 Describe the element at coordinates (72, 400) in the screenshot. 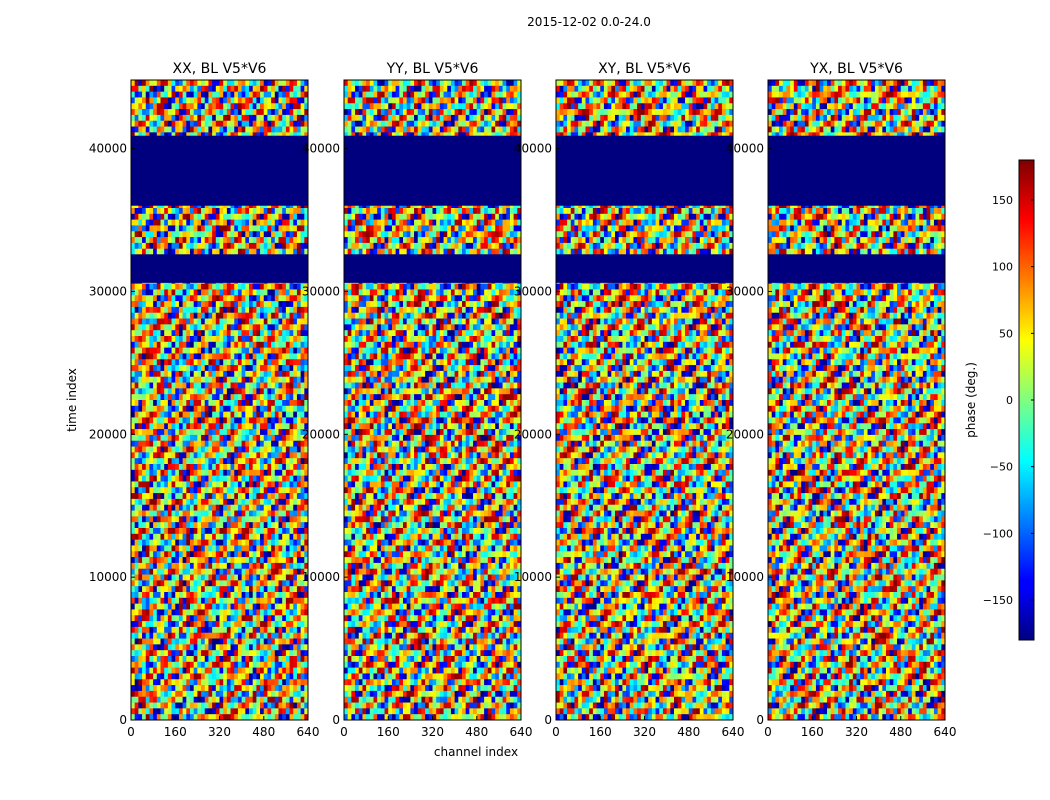

I see `y-axis-label: time index` at that location.